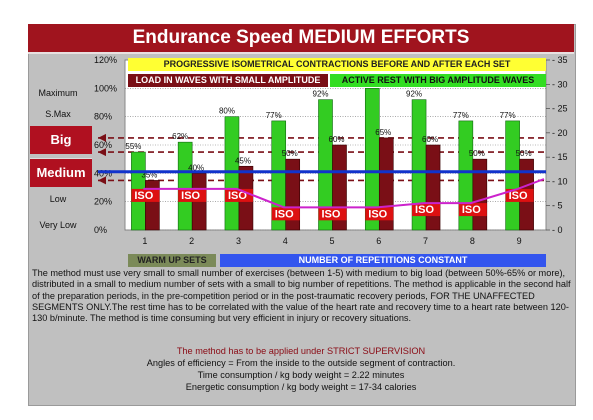  I want to click on y-tick-label: 40%, so click(103, 173).